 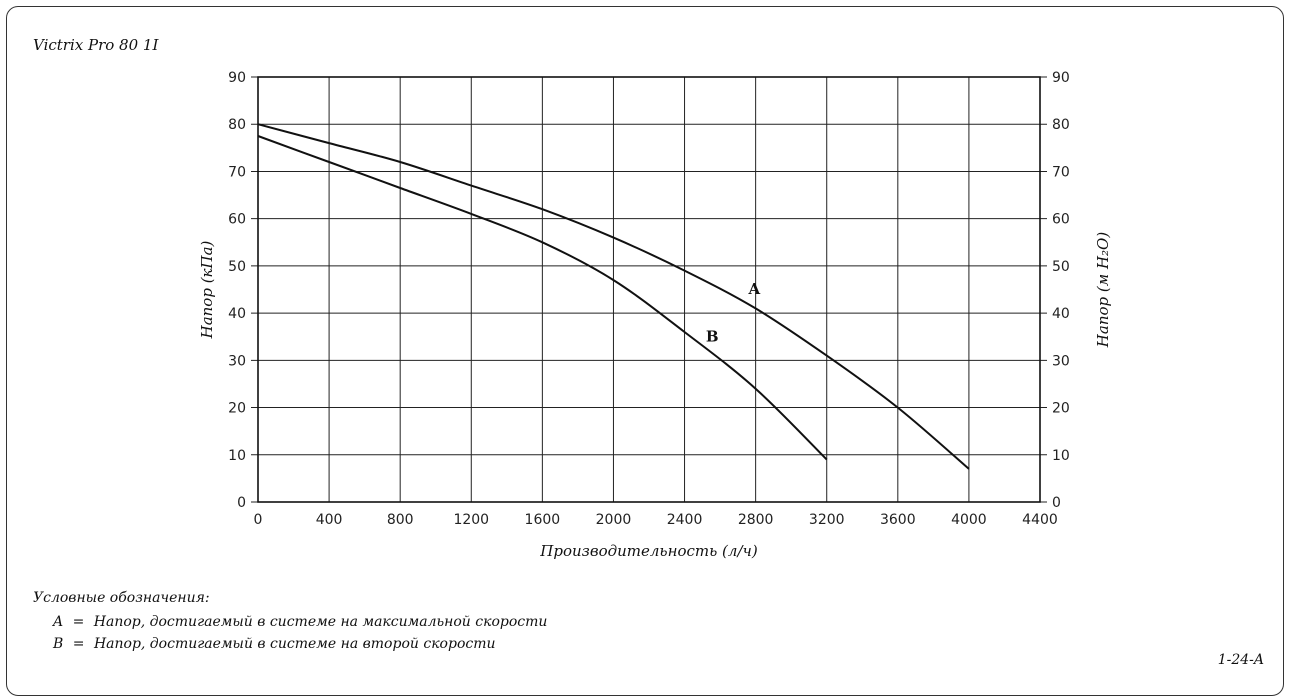 What do you see at coordinates (648, 551) in the screenshot?
I see `x-axis-title: Производительность (л/ч)` at bounding box center [648, 551].